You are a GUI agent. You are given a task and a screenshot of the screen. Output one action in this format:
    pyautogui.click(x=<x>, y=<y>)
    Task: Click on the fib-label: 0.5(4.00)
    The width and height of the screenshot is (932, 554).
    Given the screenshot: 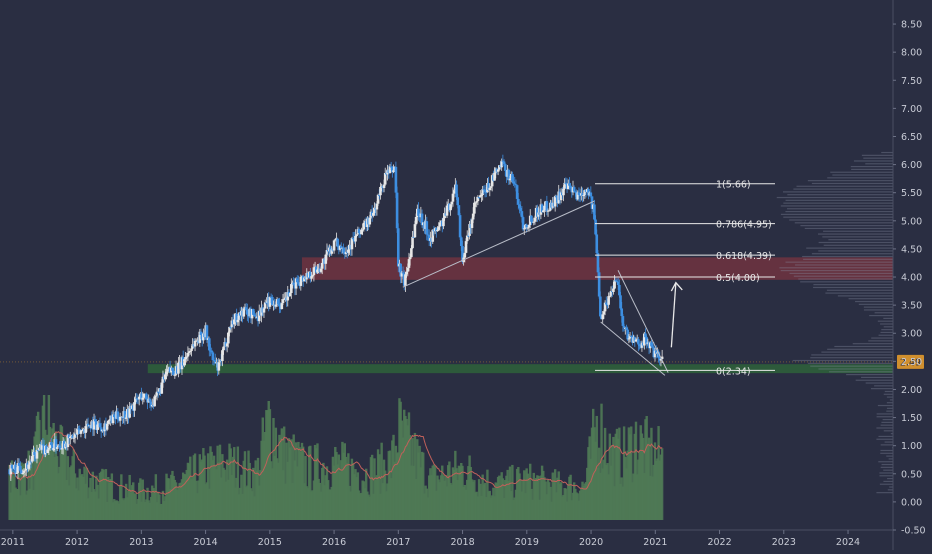 What is the action you would take?
    pyautogui.click(x=738, y=278)
    